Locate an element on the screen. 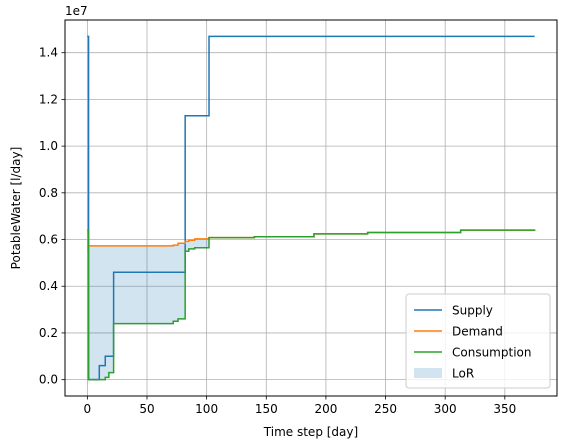 The image size is (567, 448). y-tick-label: 0.6 is located at coordinates (48, 240).